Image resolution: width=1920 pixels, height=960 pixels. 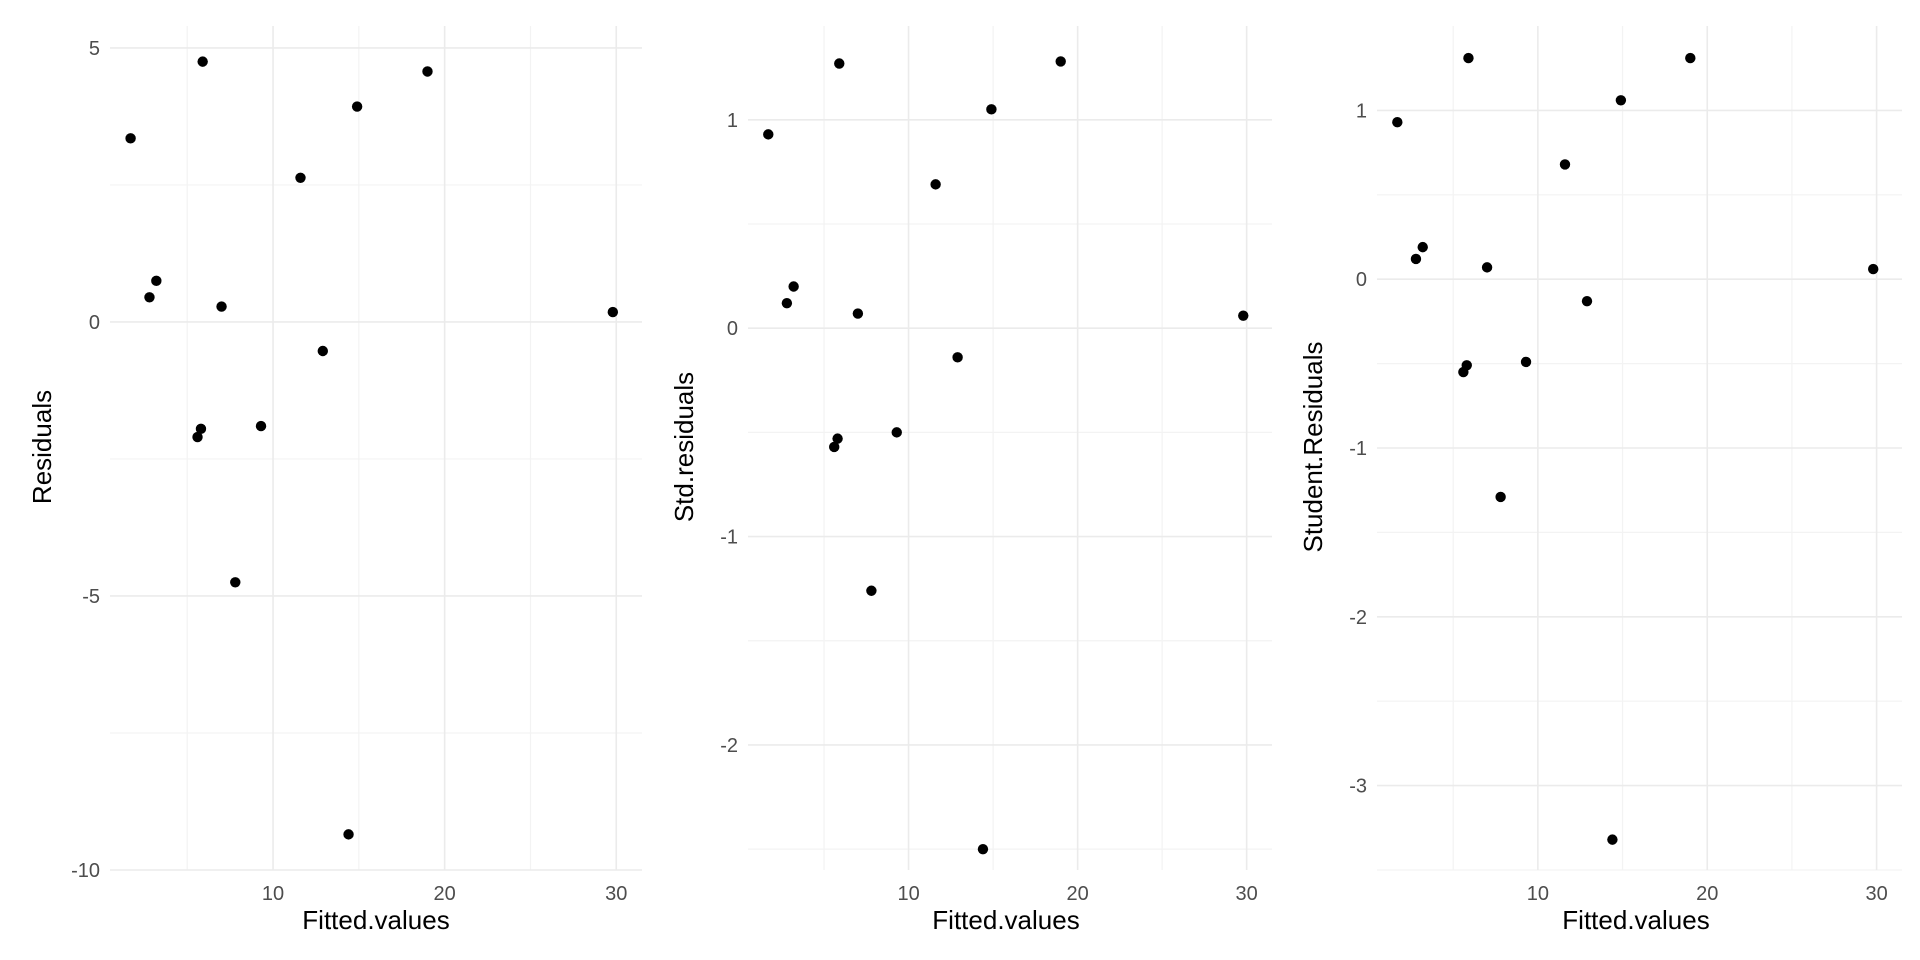 What do you see at coordinates (85, 871) in the screenshot?
I see `y-tick-label: -10` at bounding box center [85, 871].